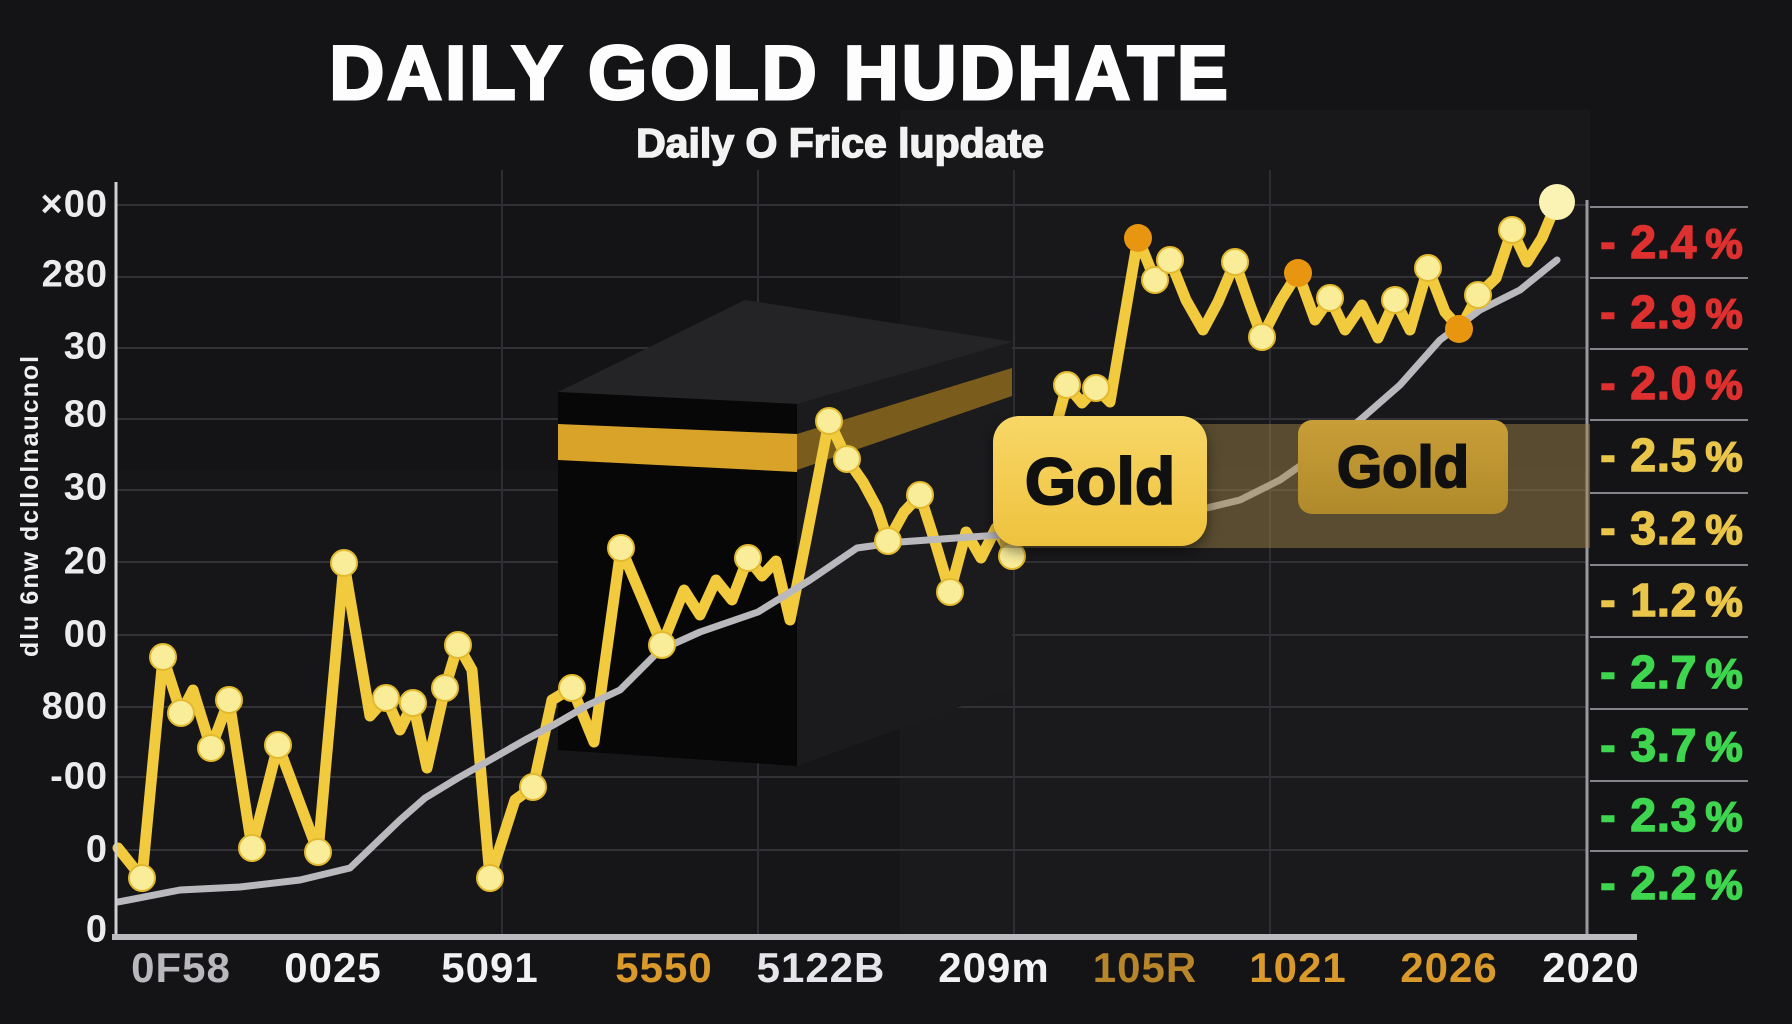 Image resolution: width=1792 pixels, height=1024 pixels. I want to click on daily-change-value: - 2.5%, so click(1672, 455).